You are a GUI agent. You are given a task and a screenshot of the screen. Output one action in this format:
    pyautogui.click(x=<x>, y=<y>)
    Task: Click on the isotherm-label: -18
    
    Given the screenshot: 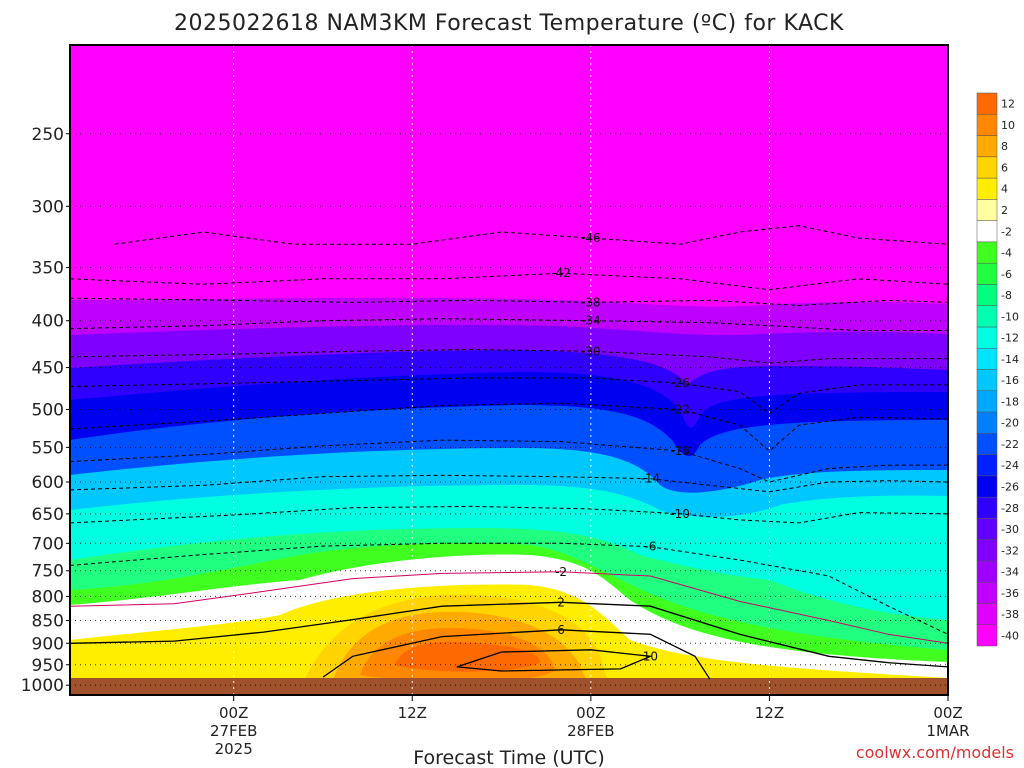 What is the action you would take?
    pyautogui.click(x=680, y=451)
    